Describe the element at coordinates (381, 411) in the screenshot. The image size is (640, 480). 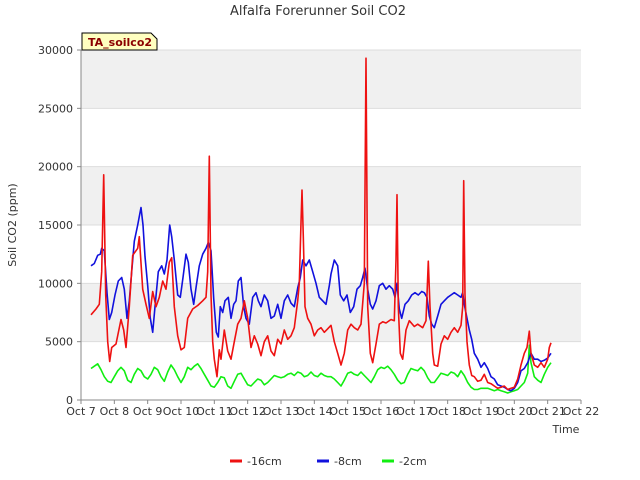
I see `x-tick-label: Oct 16` at that location.